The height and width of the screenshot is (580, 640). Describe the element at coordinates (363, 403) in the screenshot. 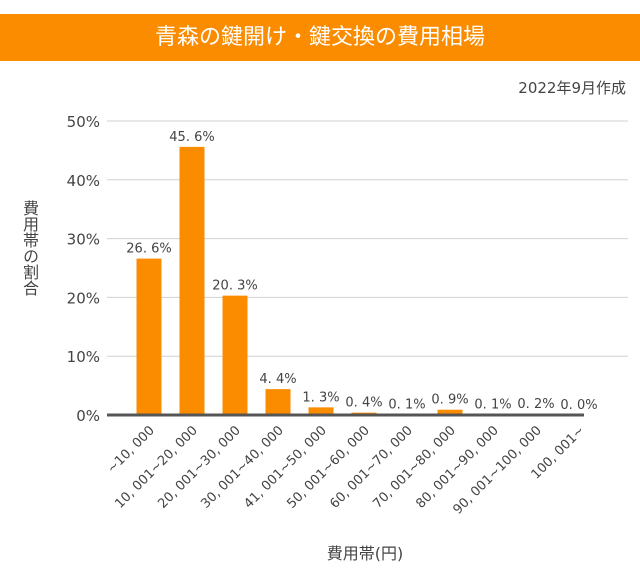

I see `data-label: 0. 4%` at that location.